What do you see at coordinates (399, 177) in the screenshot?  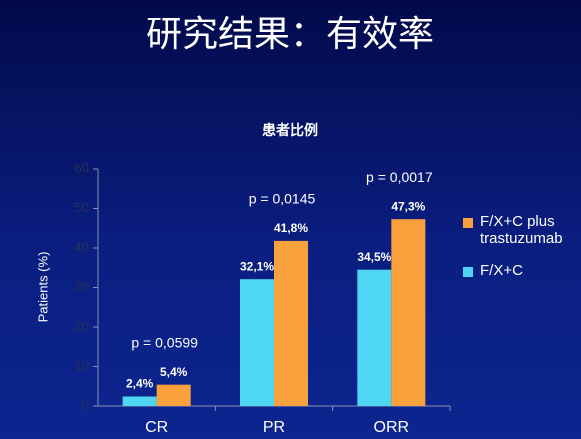 I see `p-value-annotation: p = 0,0017` at bounding box center [399, 177].